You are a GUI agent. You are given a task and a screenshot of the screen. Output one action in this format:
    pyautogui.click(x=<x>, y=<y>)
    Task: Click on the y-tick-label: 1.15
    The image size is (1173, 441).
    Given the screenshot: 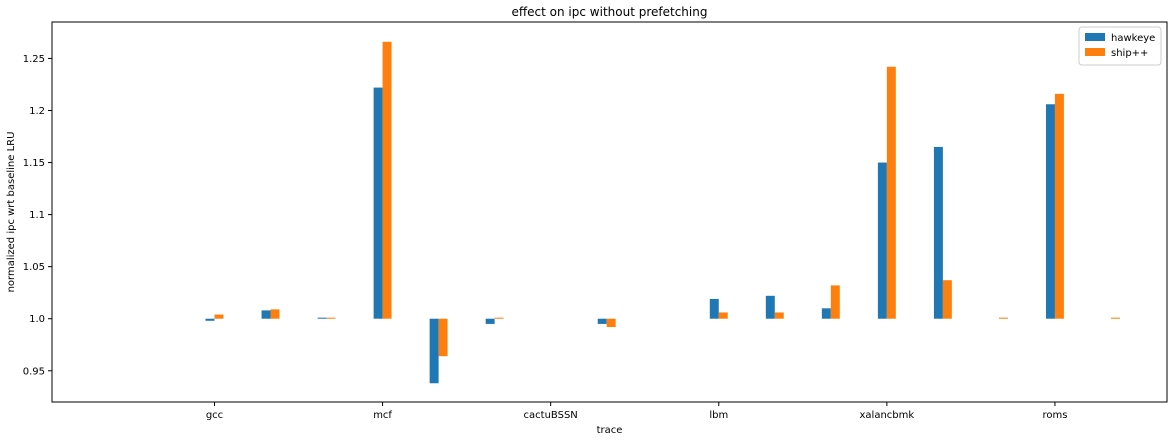 What is the action you would take?
    pyautogui.click(x=34, y=163)
    